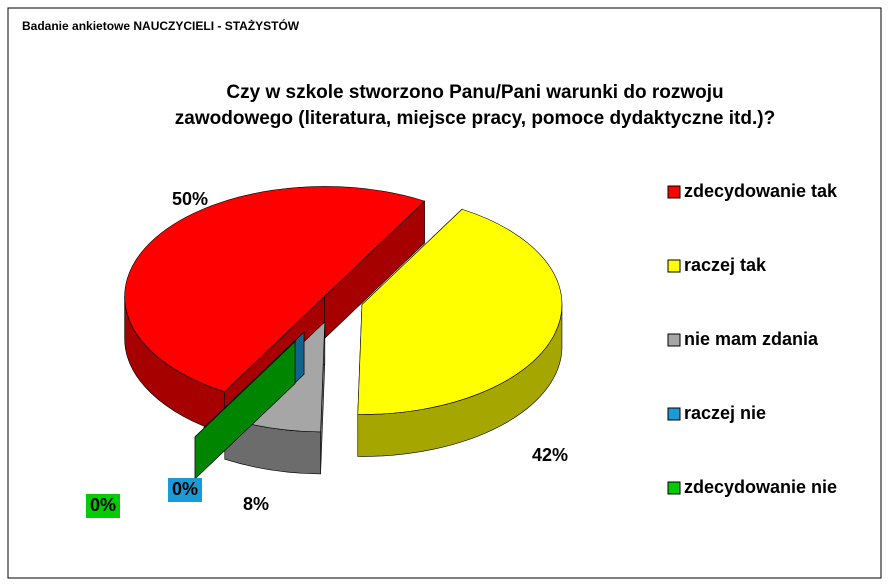 The height and width of the screenshot is (585, 890). What do you see at coordinates (550, 455) in the screenshot?
I see `data-label: 42%` at bounding box center [550, 455].